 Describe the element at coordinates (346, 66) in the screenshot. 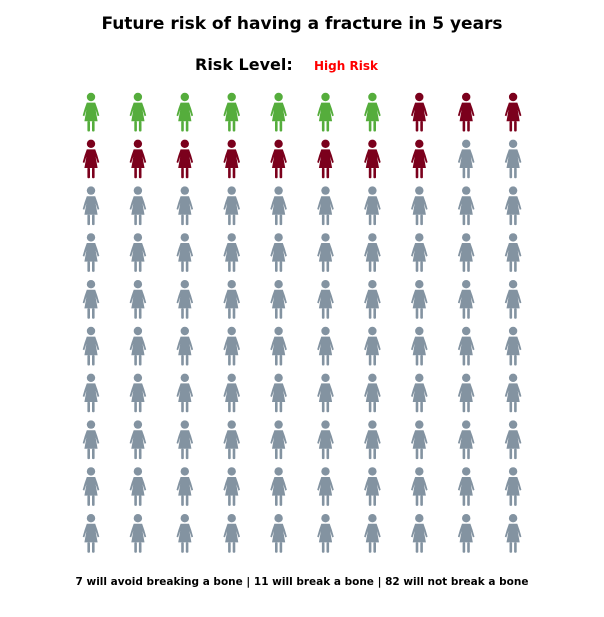

I see `risk-level-value: High Risk` at that location.